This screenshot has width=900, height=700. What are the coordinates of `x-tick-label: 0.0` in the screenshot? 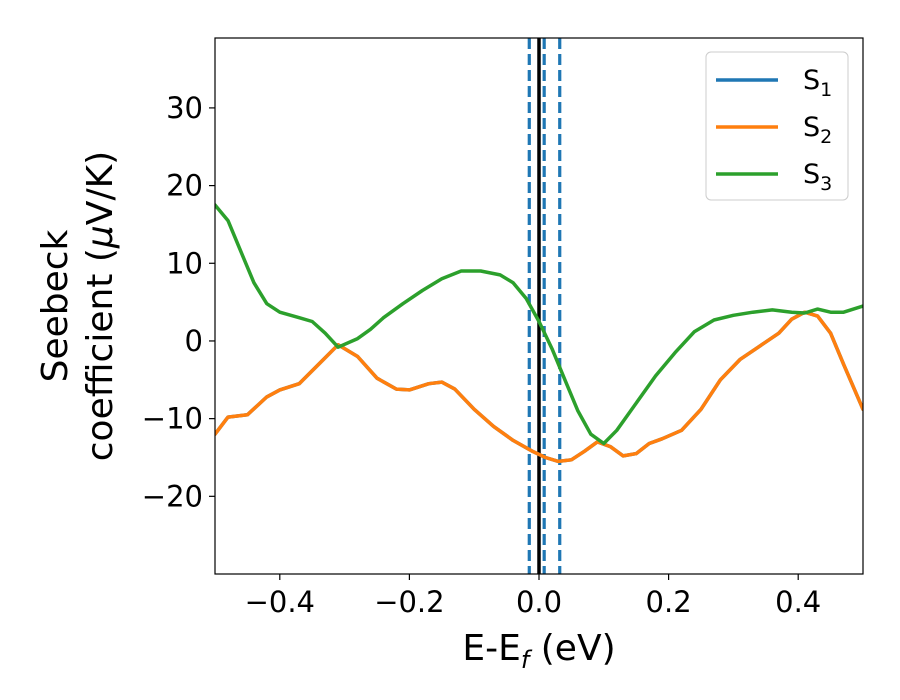 It's located at (539, 602).